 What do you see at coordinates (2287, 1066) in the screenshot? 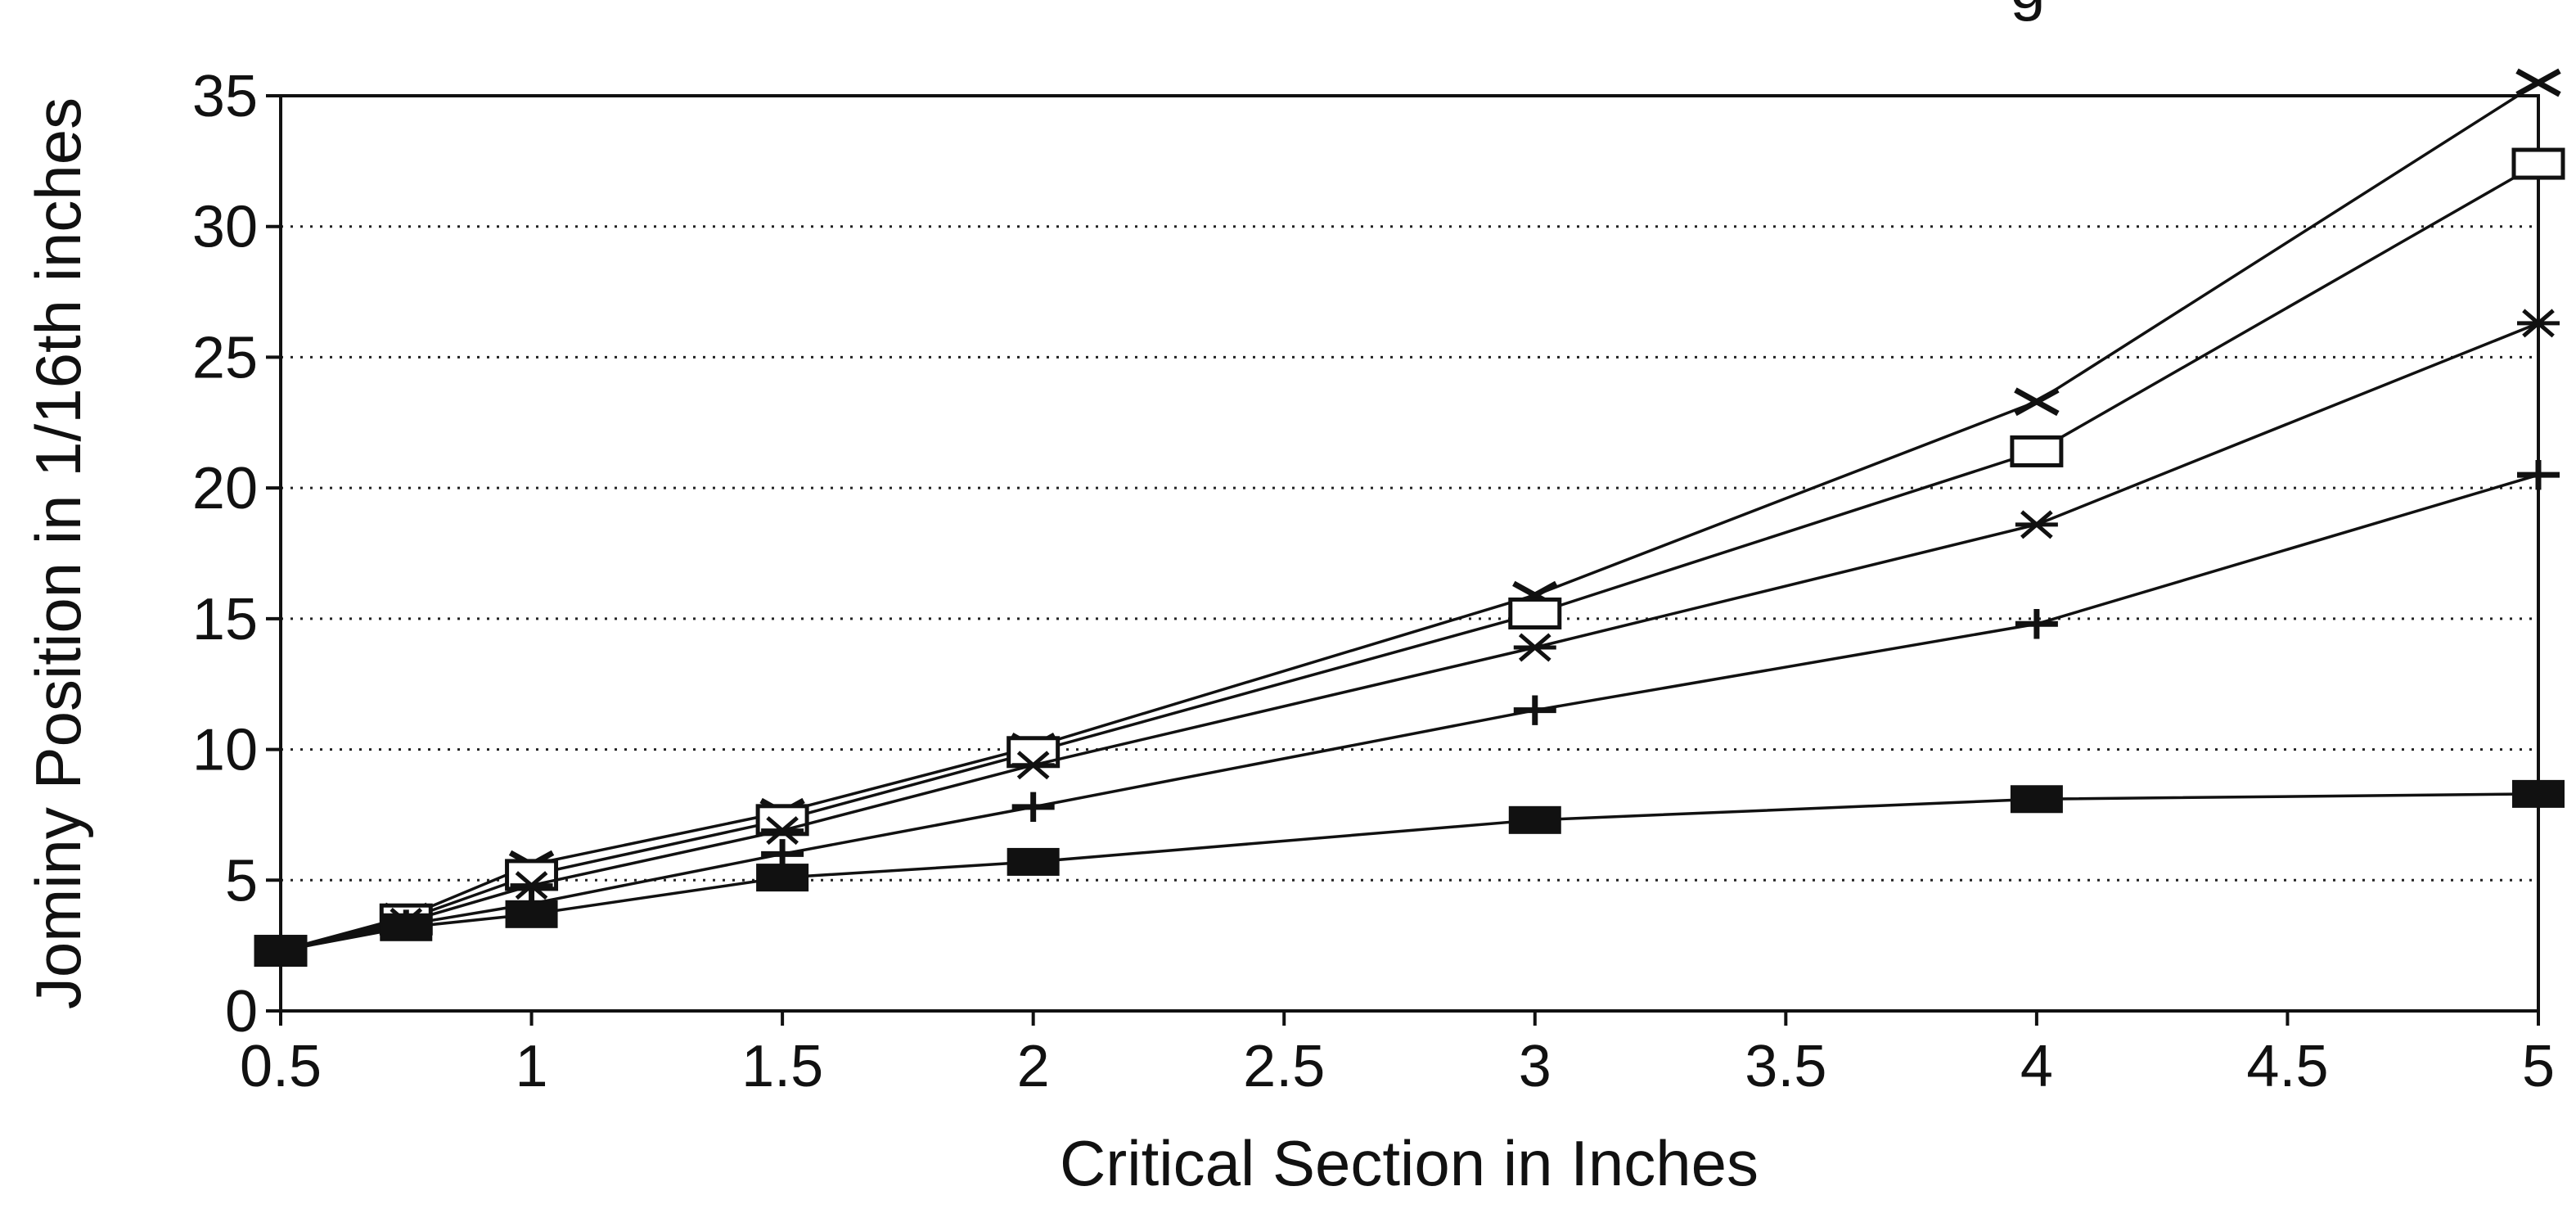
I see `x-tick-label: 4.5` at bounding box center [2287, 1066].